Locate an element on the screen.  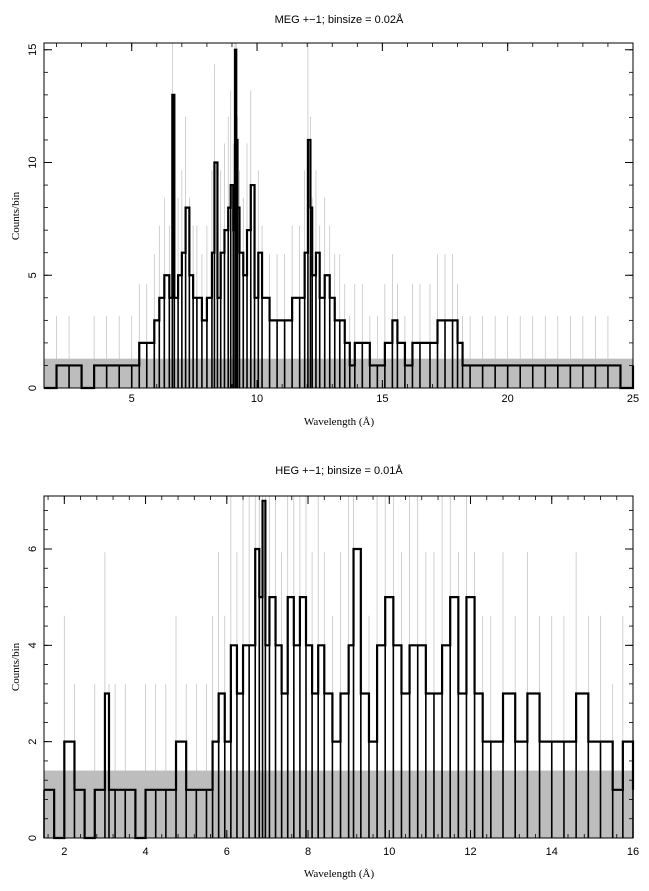
x-tick-label: 4 is located at coordinates (145, 852).